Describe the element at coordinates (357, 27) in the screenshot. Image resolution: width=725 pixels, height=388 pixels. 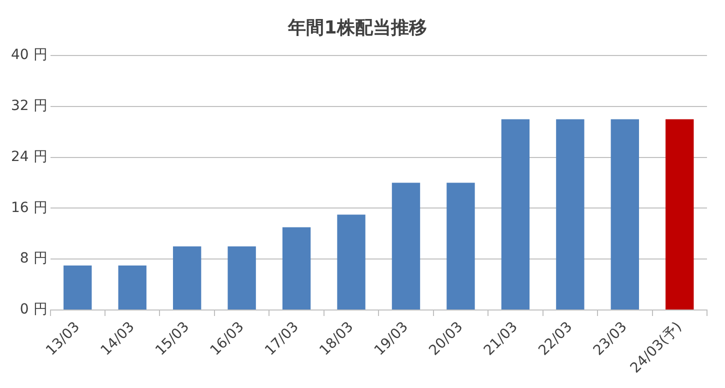
I see `chart-title: 年間1株配当推移` at that location.